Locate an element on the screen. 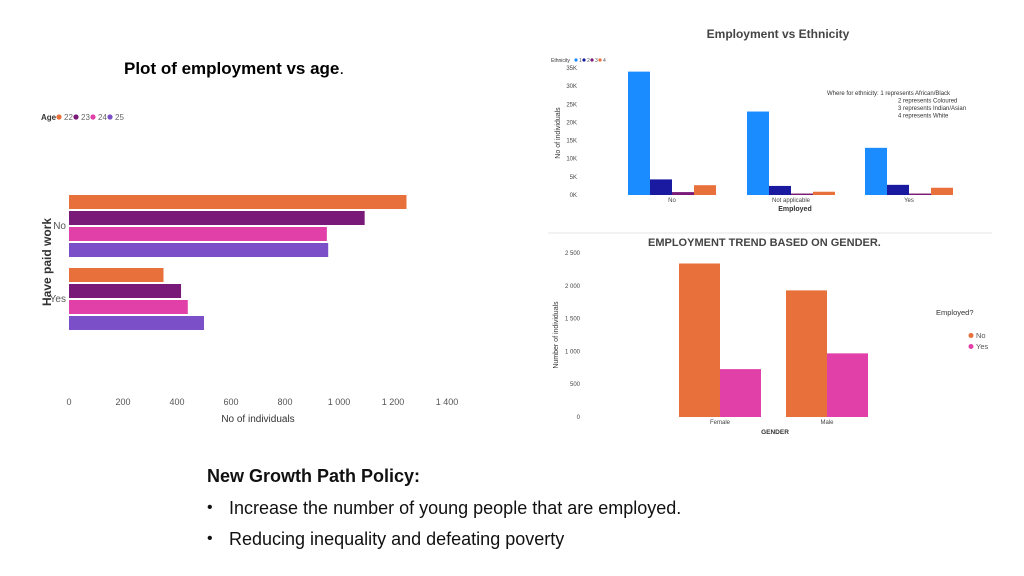  y-tick-label: 2 000 is located at coordinates (573, 287).